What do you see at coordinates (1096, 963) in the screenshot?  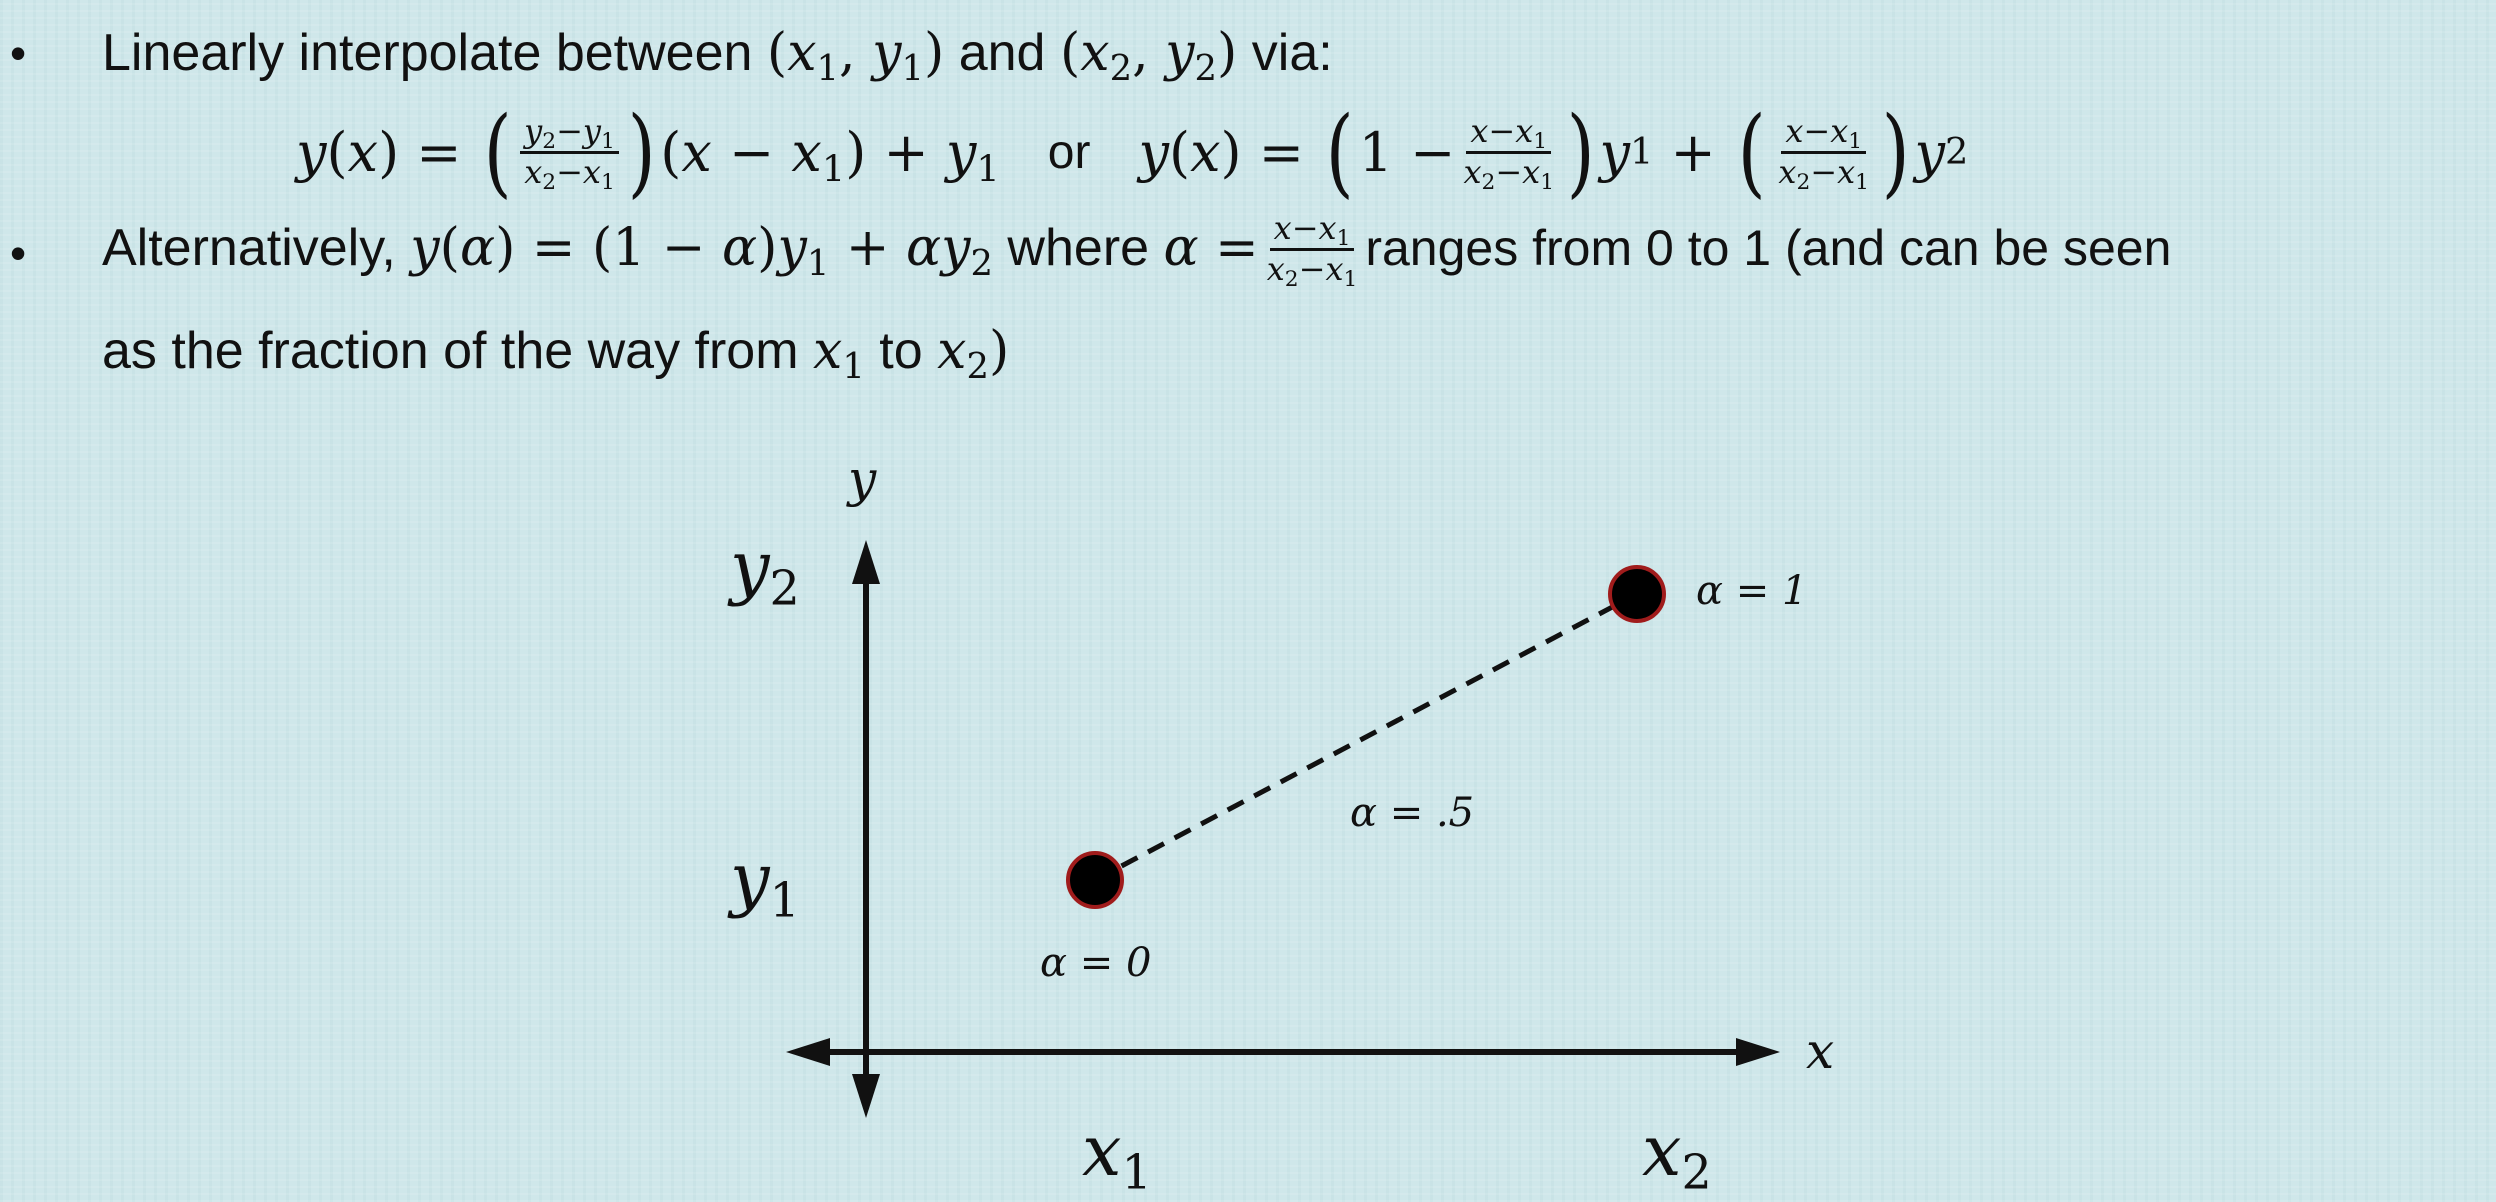 I see `alpha-0-label: α = 0` at bounding box center [1096, 963].